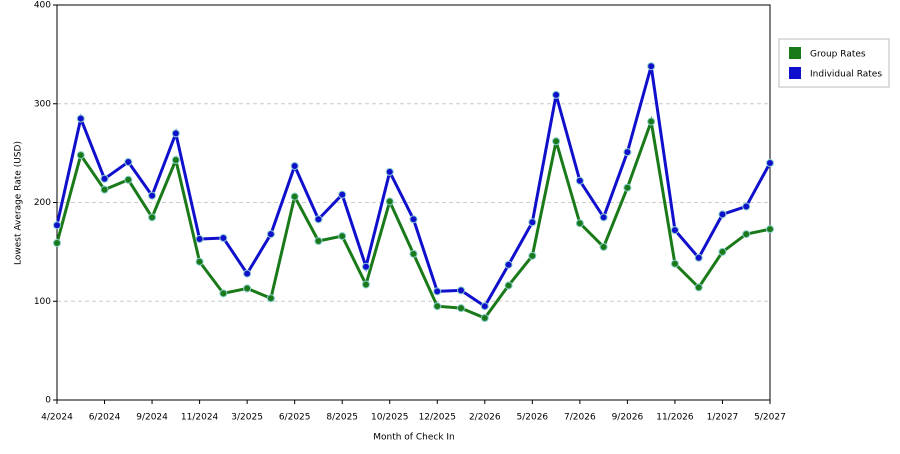 The image size is (900, 454). Describe the element at coordinates (628, 418) in the screenshot. I see `x-tick-label: 9/2026` at that location.